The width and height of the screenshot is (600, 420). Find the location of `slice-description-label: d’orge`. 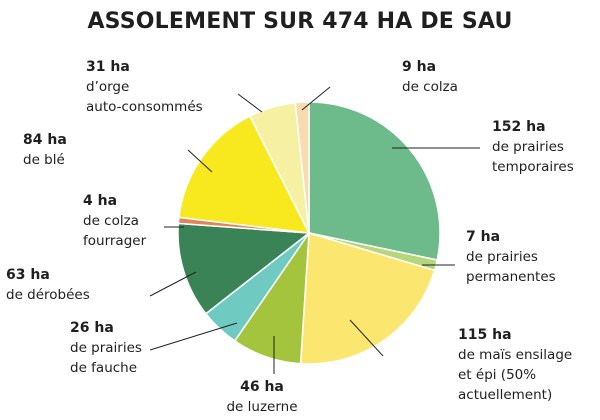

slice-description-label: d’orge is located at coordinates (107, 87).